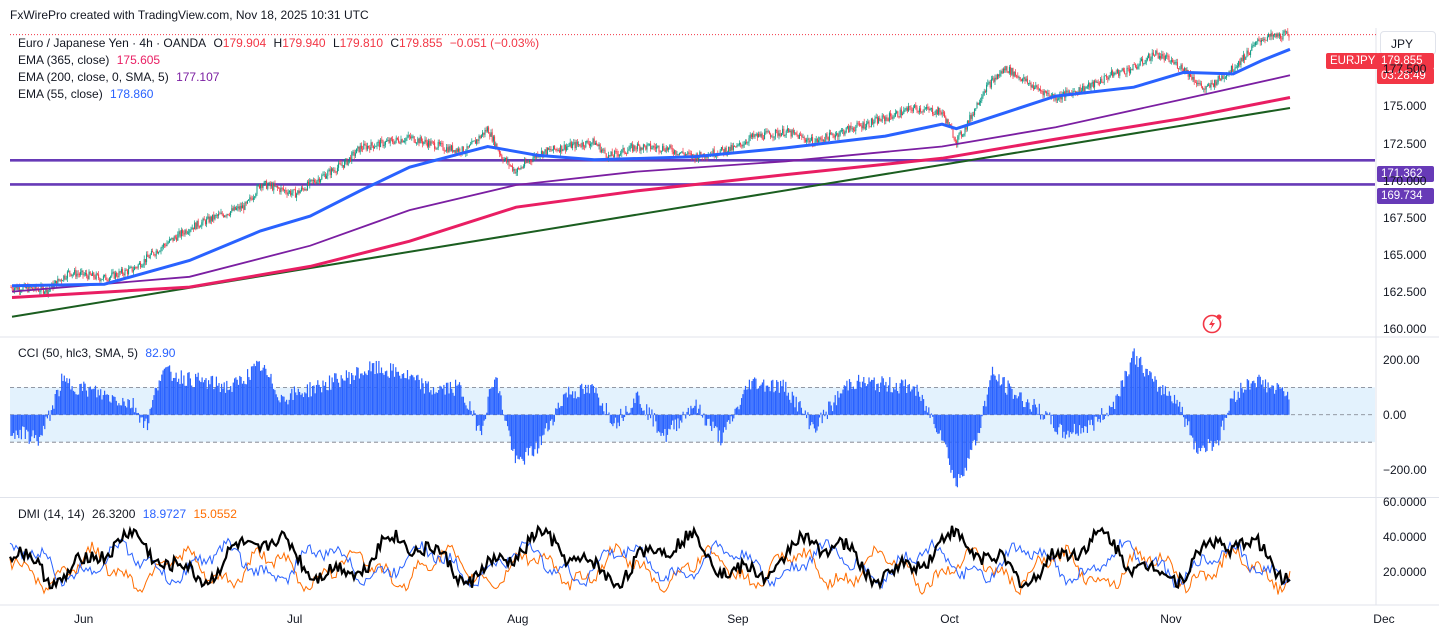 Image resolution: width=1439 pixels, height=638 pixels. What do you see at coordinates (120, 77) in the screenshot?
I see `ema200-legend: EMA (200, close, 0, SMA, 5) 177.107` at bounding box center [120, 77].